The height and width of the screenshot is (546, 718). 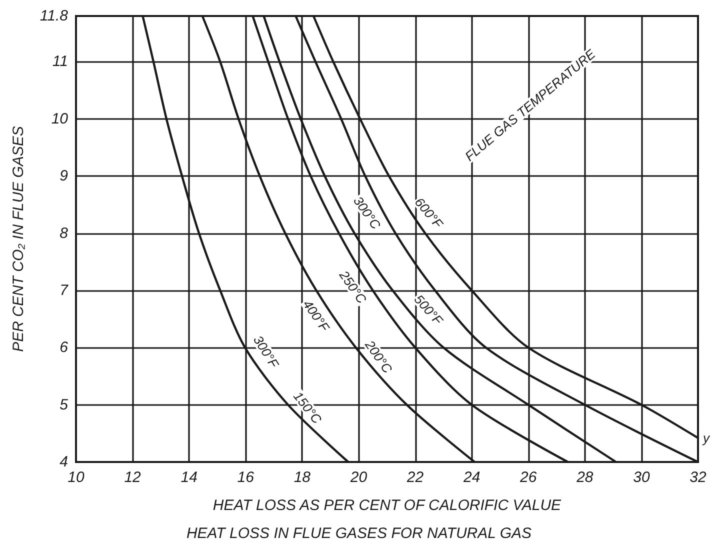 I want to click on text: HEAT LOSS IN FLUE GASES FOR NATURAL GAS, so click(x=359, y=533).